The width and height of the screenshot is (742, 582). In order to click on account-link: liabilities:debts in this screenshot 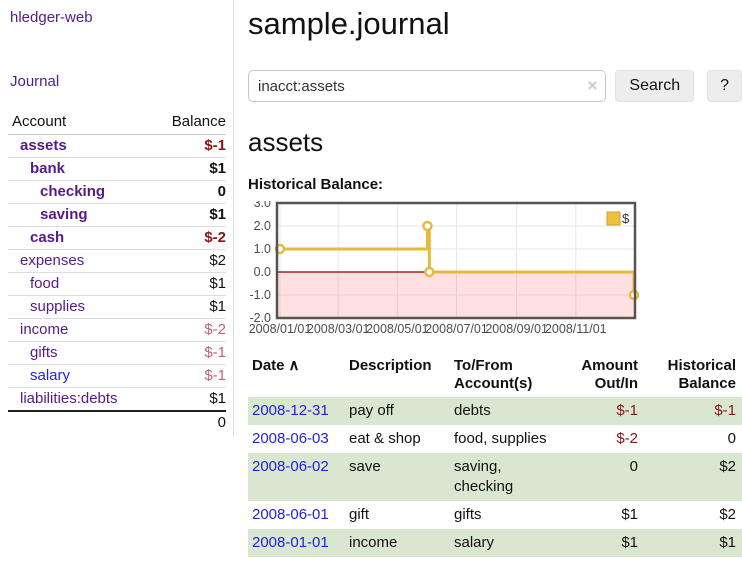, I will do `click(69, 398)`.